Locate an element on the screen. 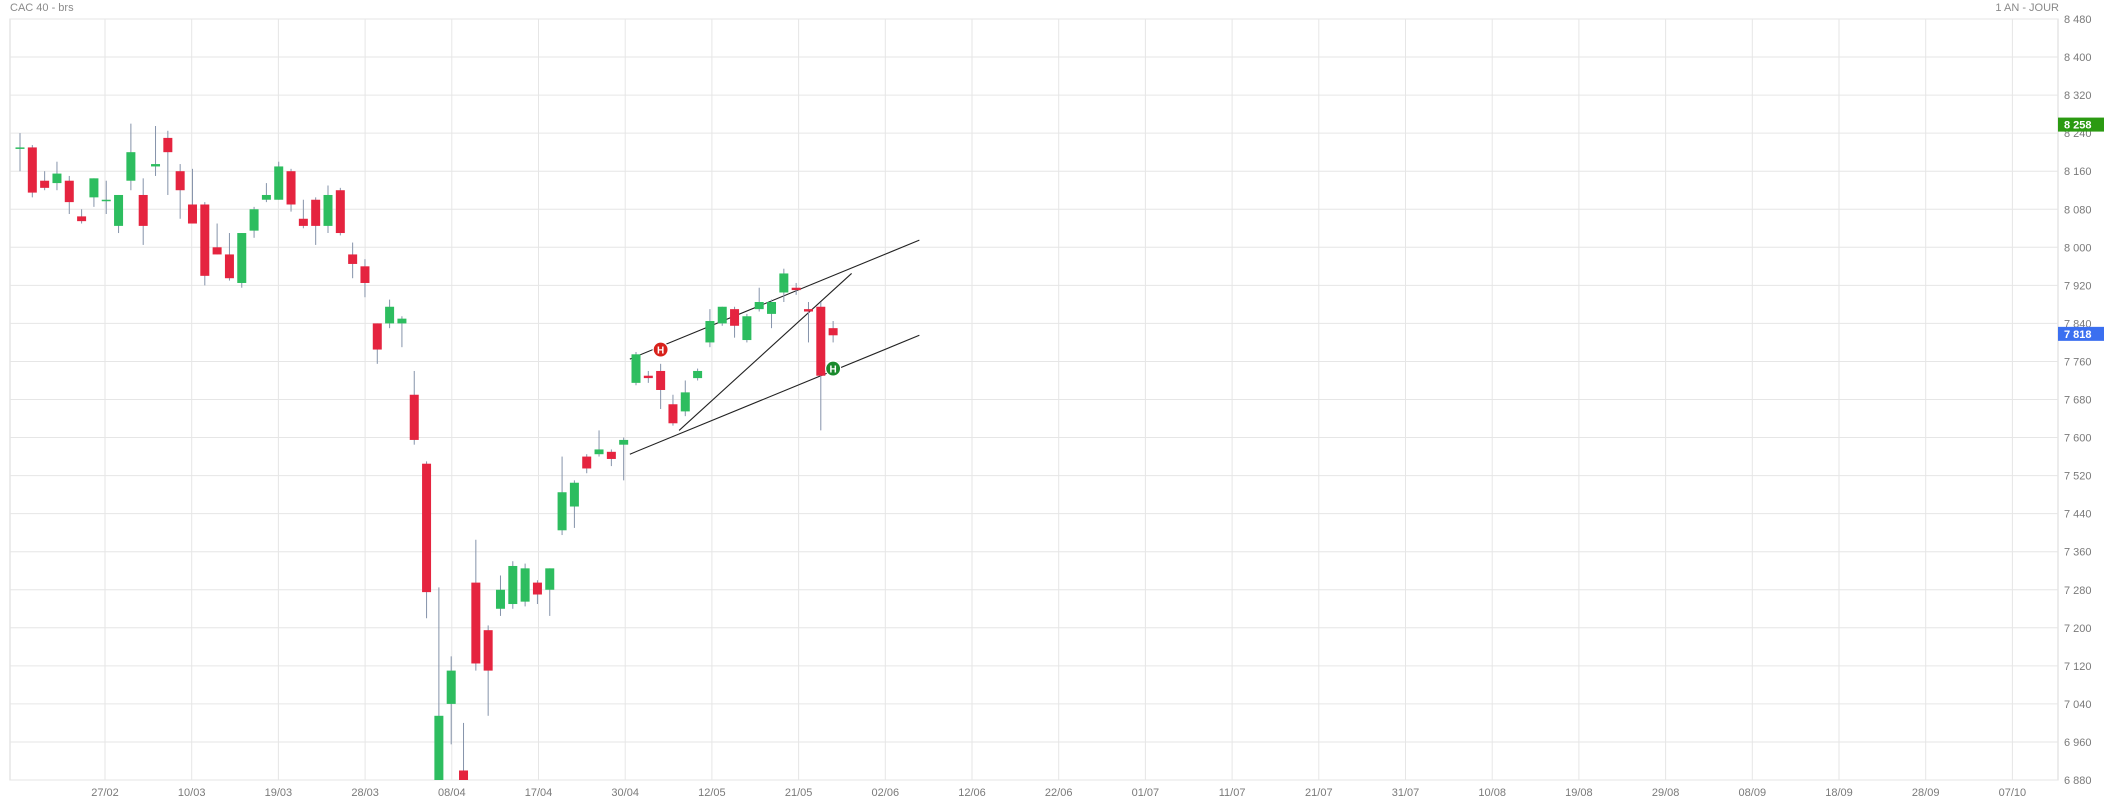 The width and height of the screenshot is (2104, 803). y-tick-label: 7 280 is located at coordinates (2078, 591).